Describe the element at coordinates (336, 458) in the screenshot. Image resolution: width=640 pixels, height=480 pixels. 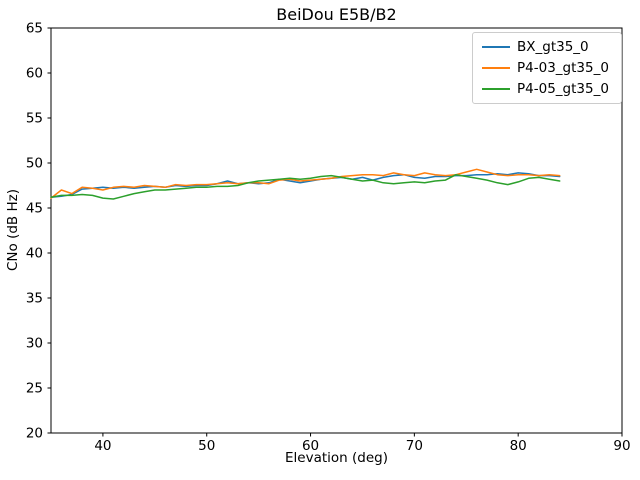
I see `x-axis-label: Elevation (deg)` at that location.